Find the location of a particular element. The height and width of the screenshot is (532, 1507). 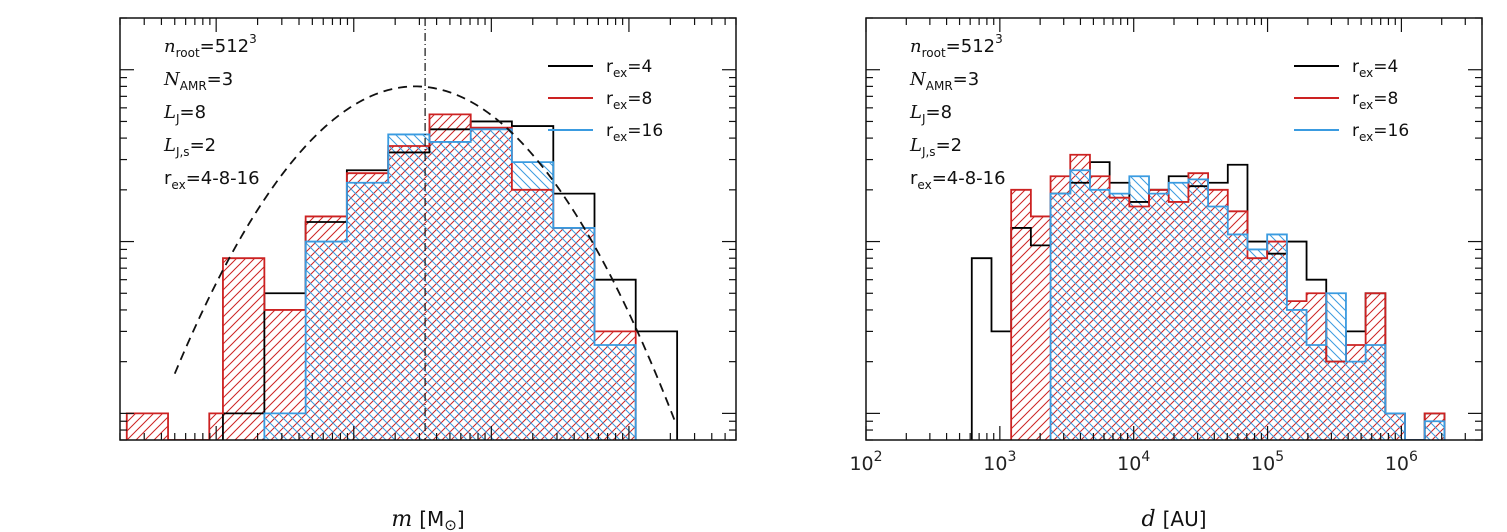

x-axis-label: m [M⊙] is located at coordinates (427, 519).